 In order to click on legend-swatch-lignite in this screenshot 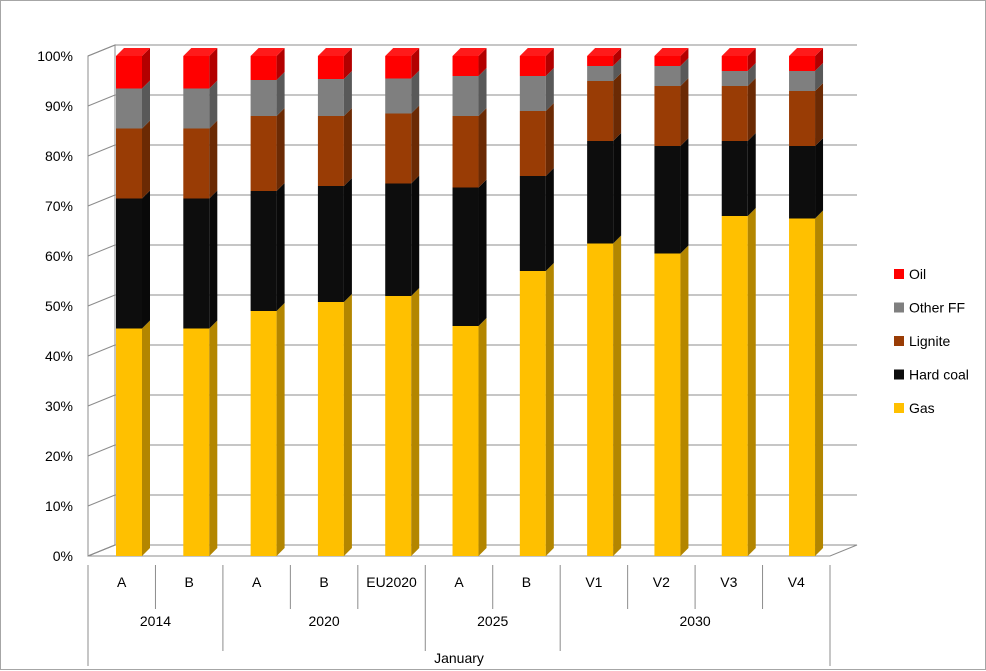, I will do `click(899, 341)`.